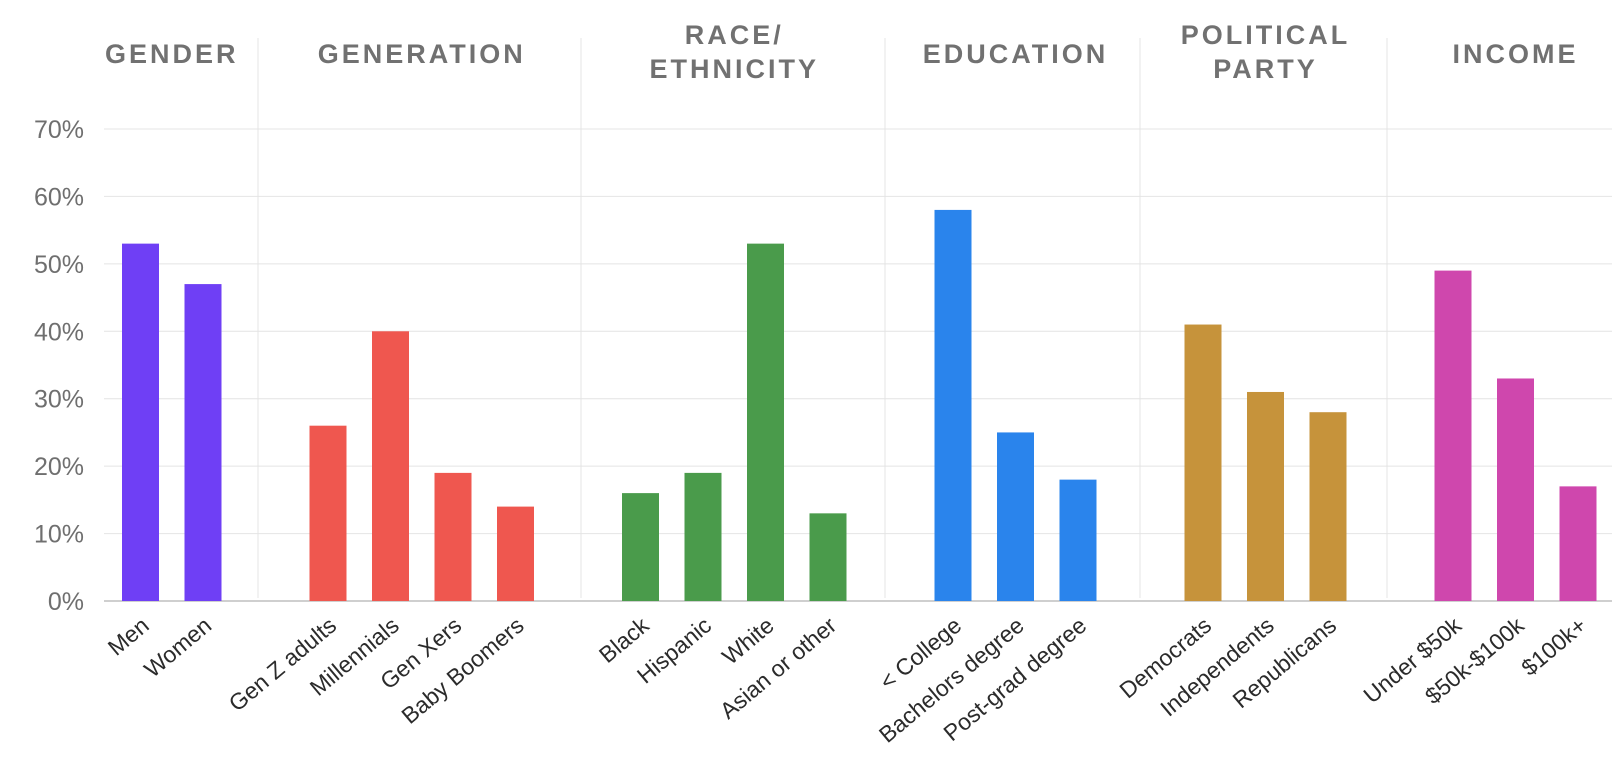 Image resolution: width=1624 pixels, height=783 pixels. What do you see at coordinates (59, 332) in the screenshot?
I see `y-tick-label: 40%` at bounding box center [59, 332].